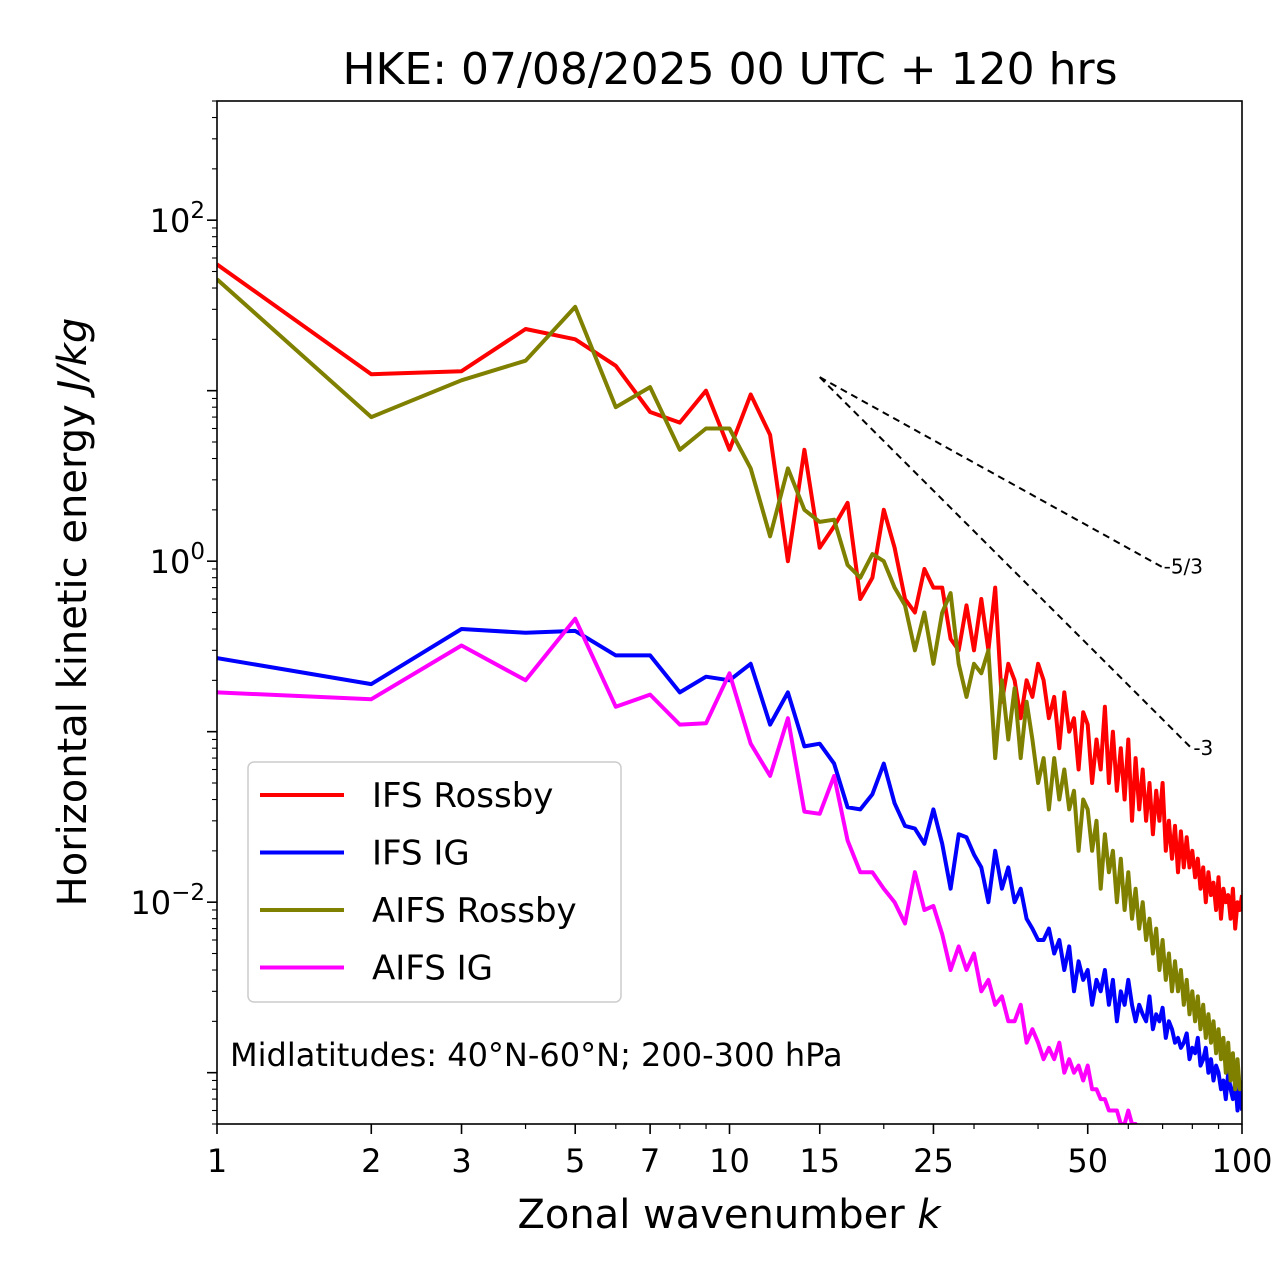  Describe the element at coordinates (418, 882) in the screenshot. I see `legend-items: IFS Rossby IFS IG AIFS Rossby AIFS IG` at that location.